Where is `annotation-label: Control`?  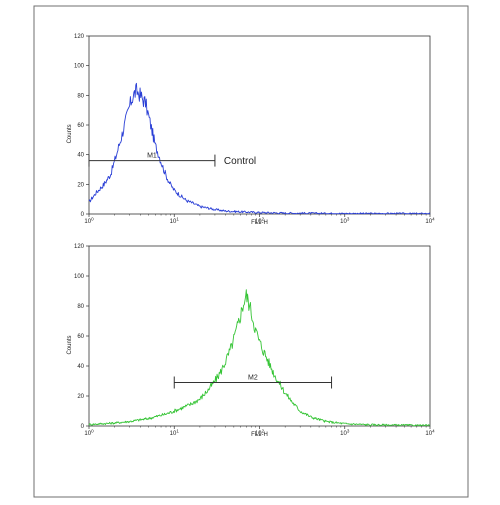
annotation-label: Control is located at coordinates (240, 161).